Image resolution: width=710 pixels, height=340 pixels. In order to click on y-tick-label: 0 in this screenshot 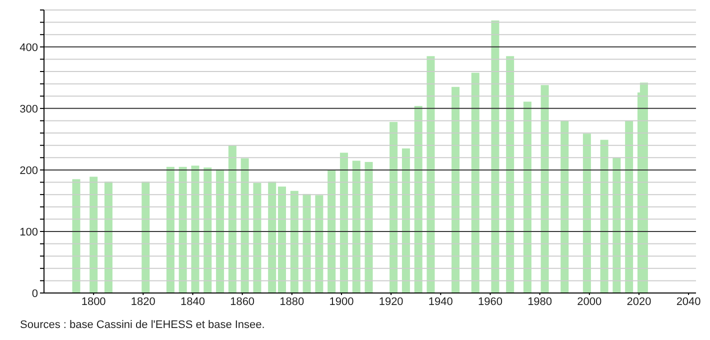, I will do `click(35, 294)`.